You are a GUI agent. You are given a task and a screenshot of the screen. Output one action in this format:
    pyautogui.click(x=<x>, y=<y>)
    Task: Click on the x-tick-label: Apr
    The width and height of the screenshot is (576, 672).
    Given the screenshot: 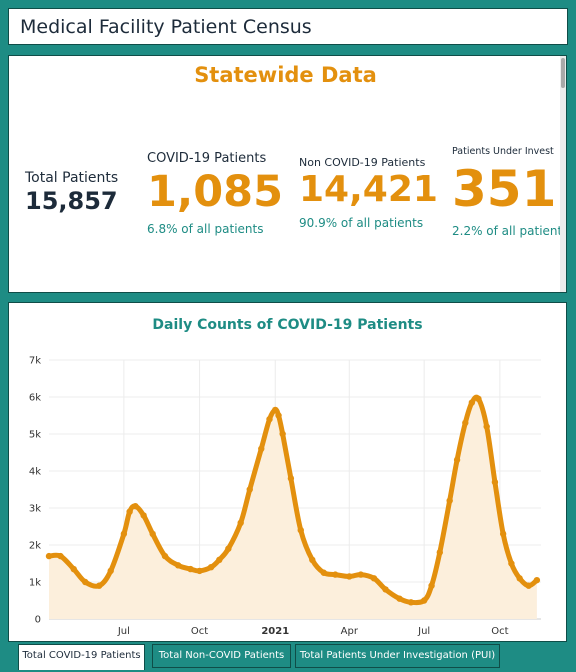 What is the action you would take?
    pyautogui.click(x=350, y=631)
    